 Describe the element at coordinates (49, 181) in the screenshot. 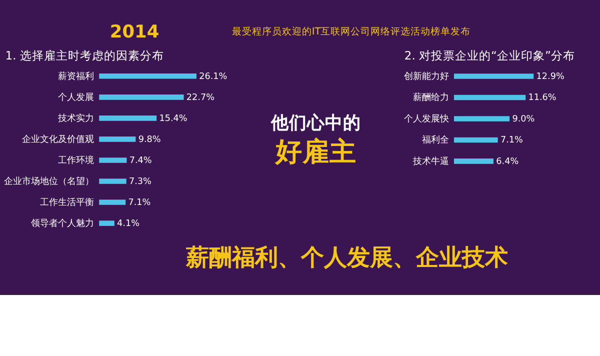

I see `y-tick-label: 企业市场地位（名望）` at that location.